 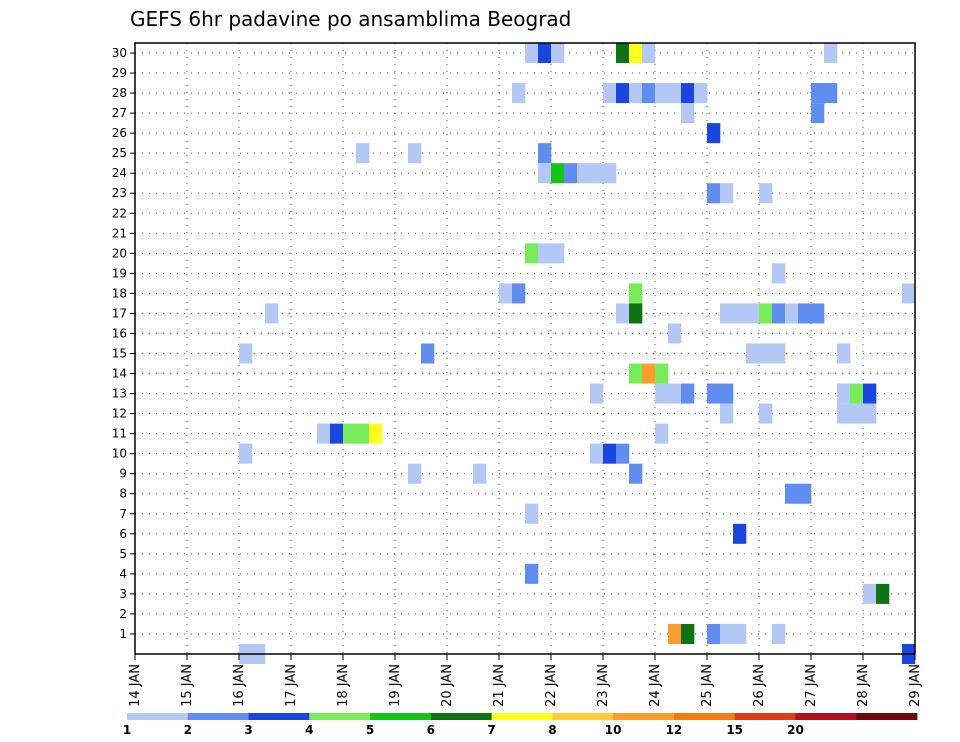 I want to click on colorbar-label: 8, so click(x=552, y=730).